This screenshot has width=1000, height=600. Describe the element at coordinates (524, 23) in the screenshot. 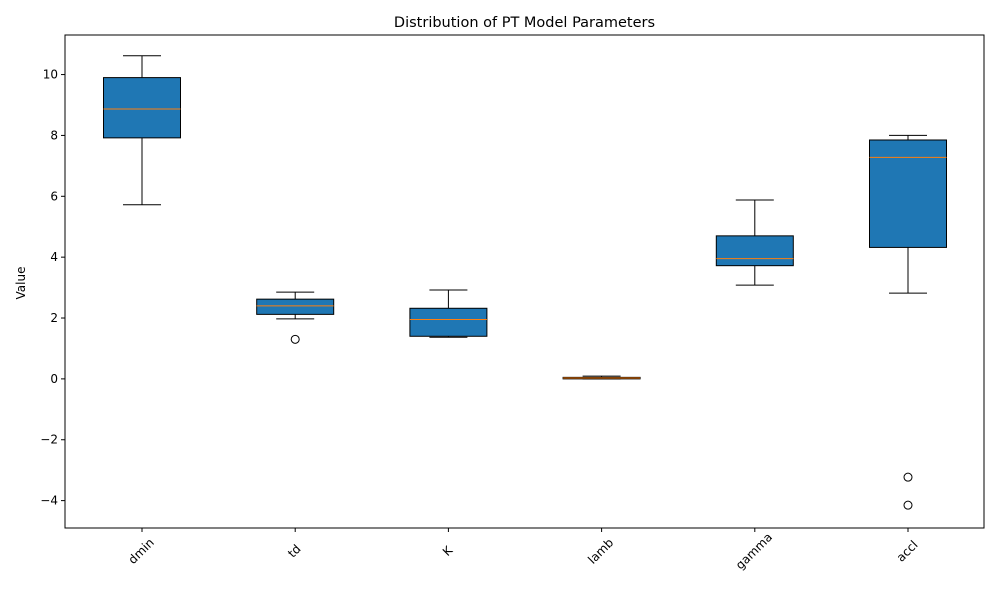

I see `chart-title: Distribution of PT Model Parameters` at that location.